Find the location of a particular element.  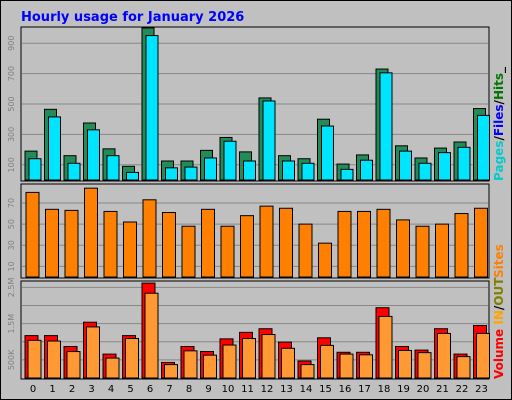

y-tick-label: 1.5M is located at coordinates (11, 324).